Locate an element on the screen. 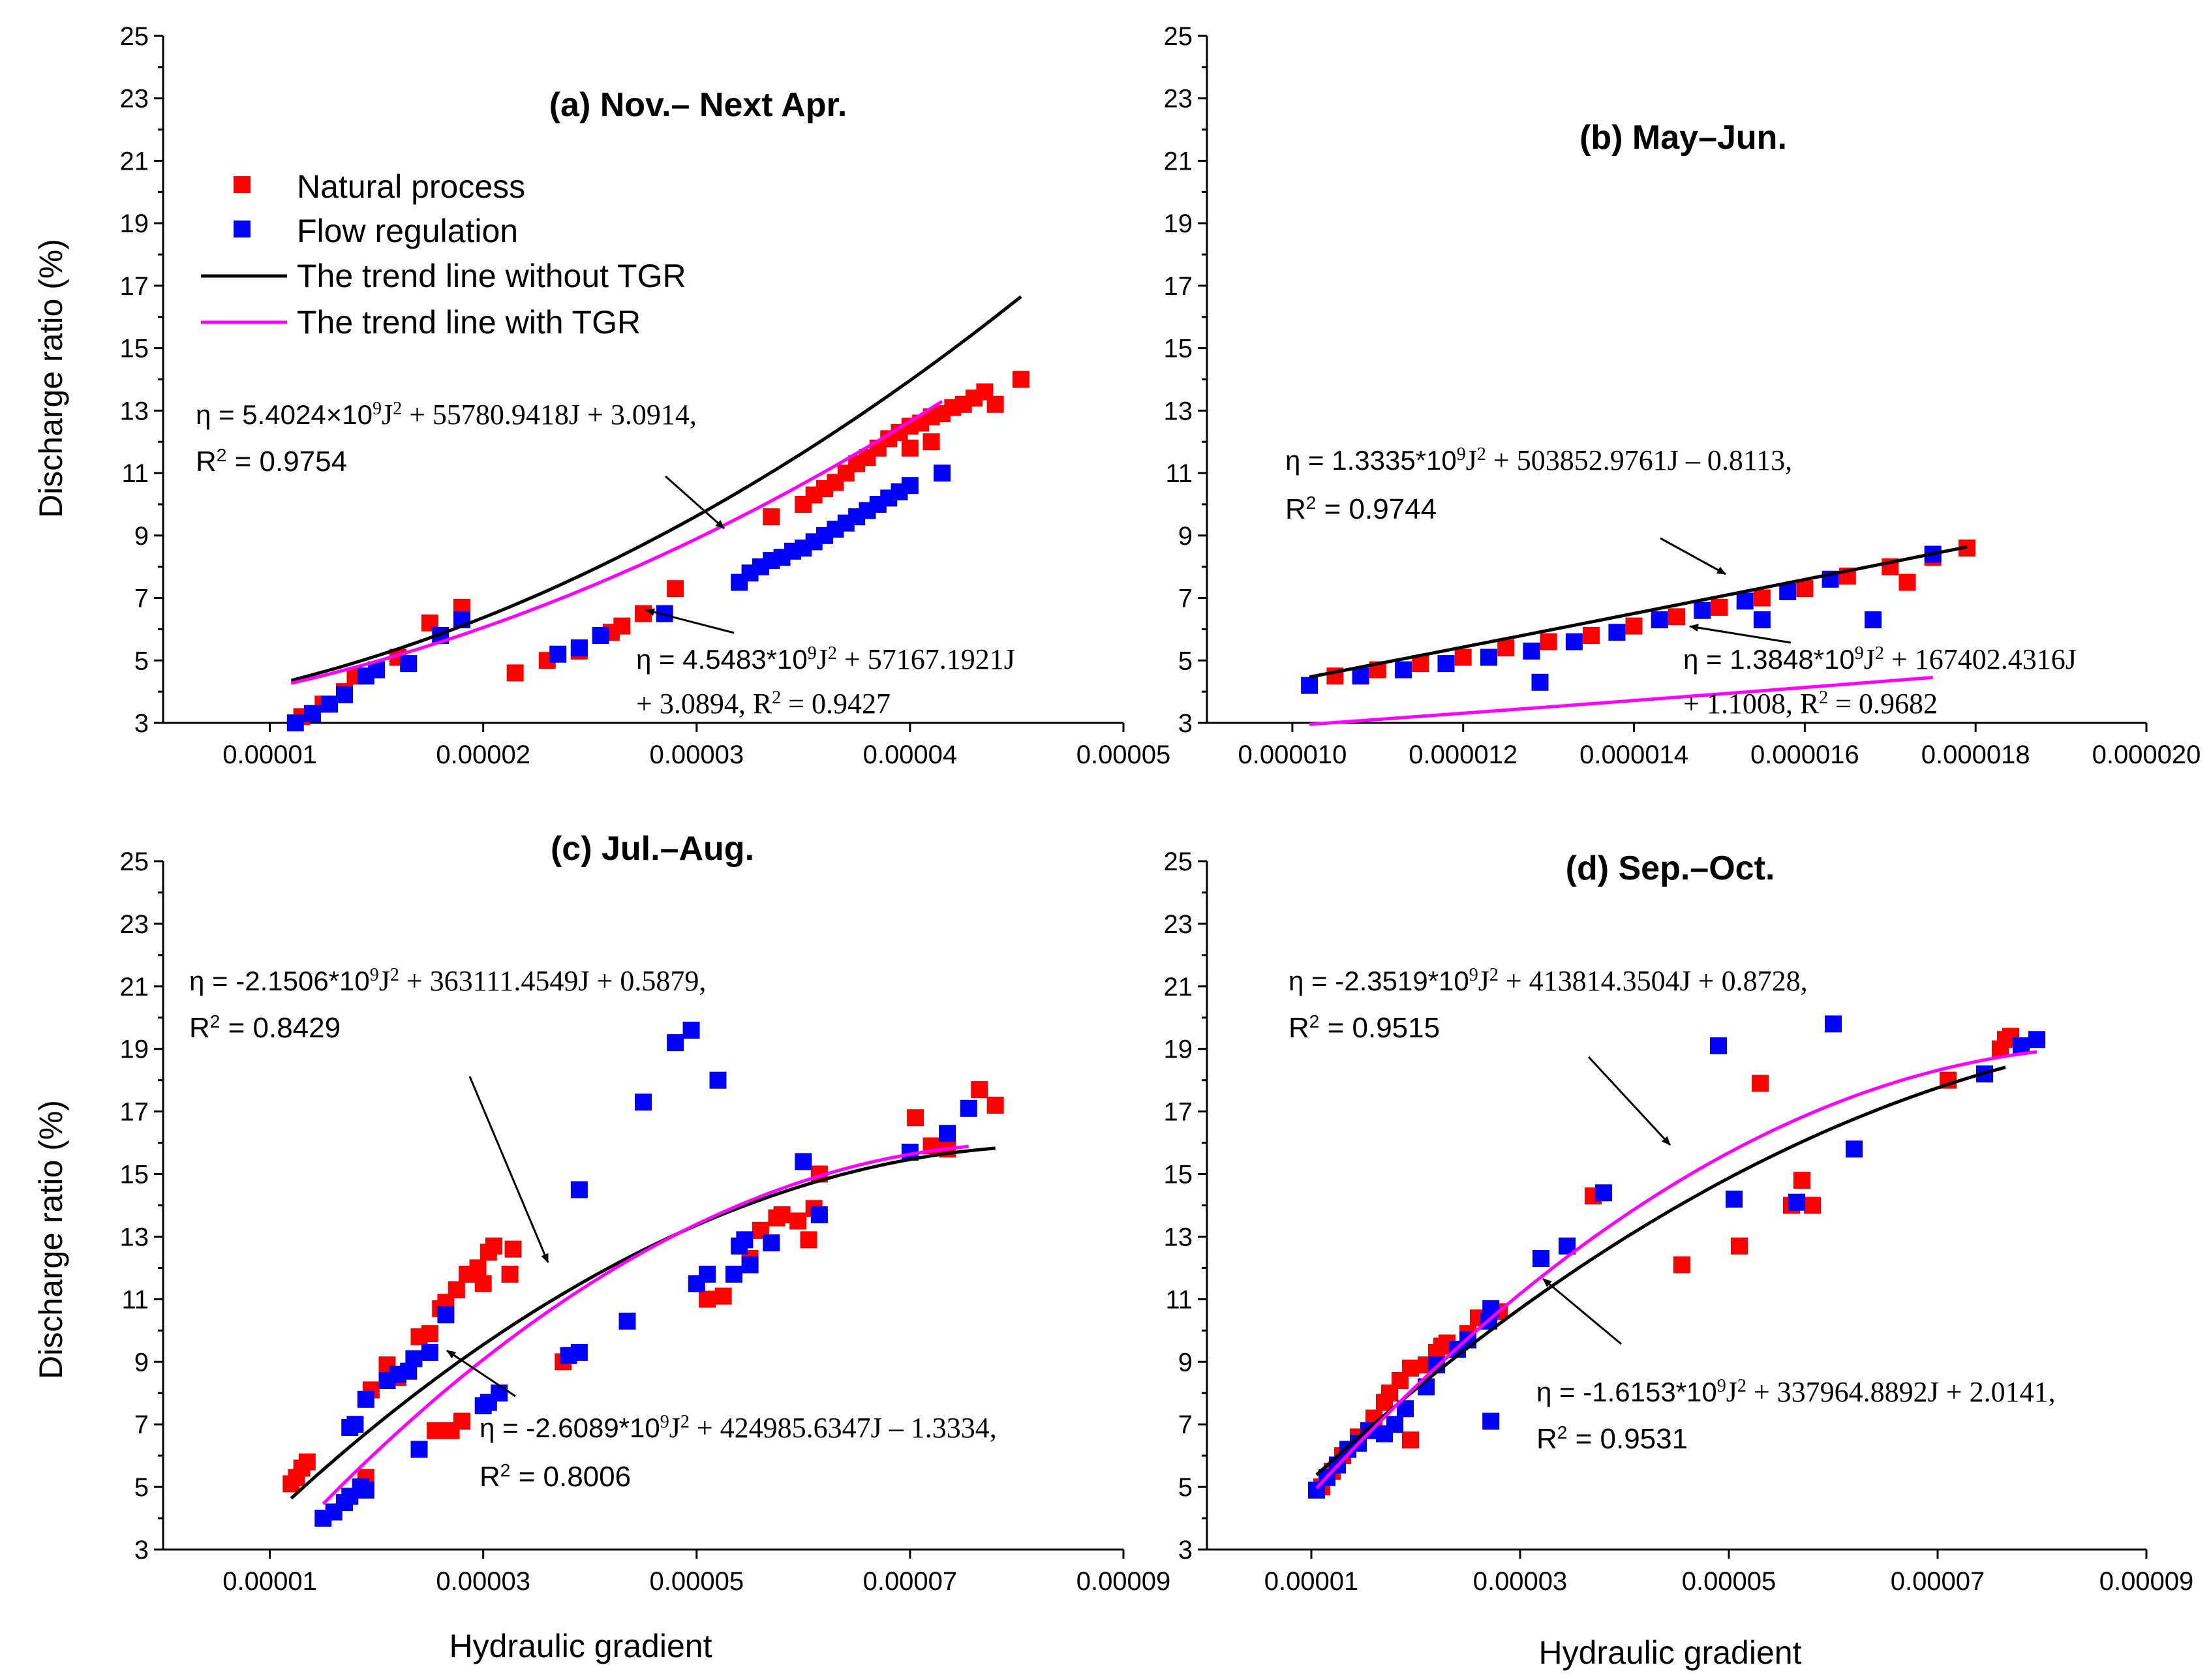 The height and width of the screenshot is (1680, 2211). y-axis-title-top: Discharge ratio (%) is located at coordinates (51, 378).